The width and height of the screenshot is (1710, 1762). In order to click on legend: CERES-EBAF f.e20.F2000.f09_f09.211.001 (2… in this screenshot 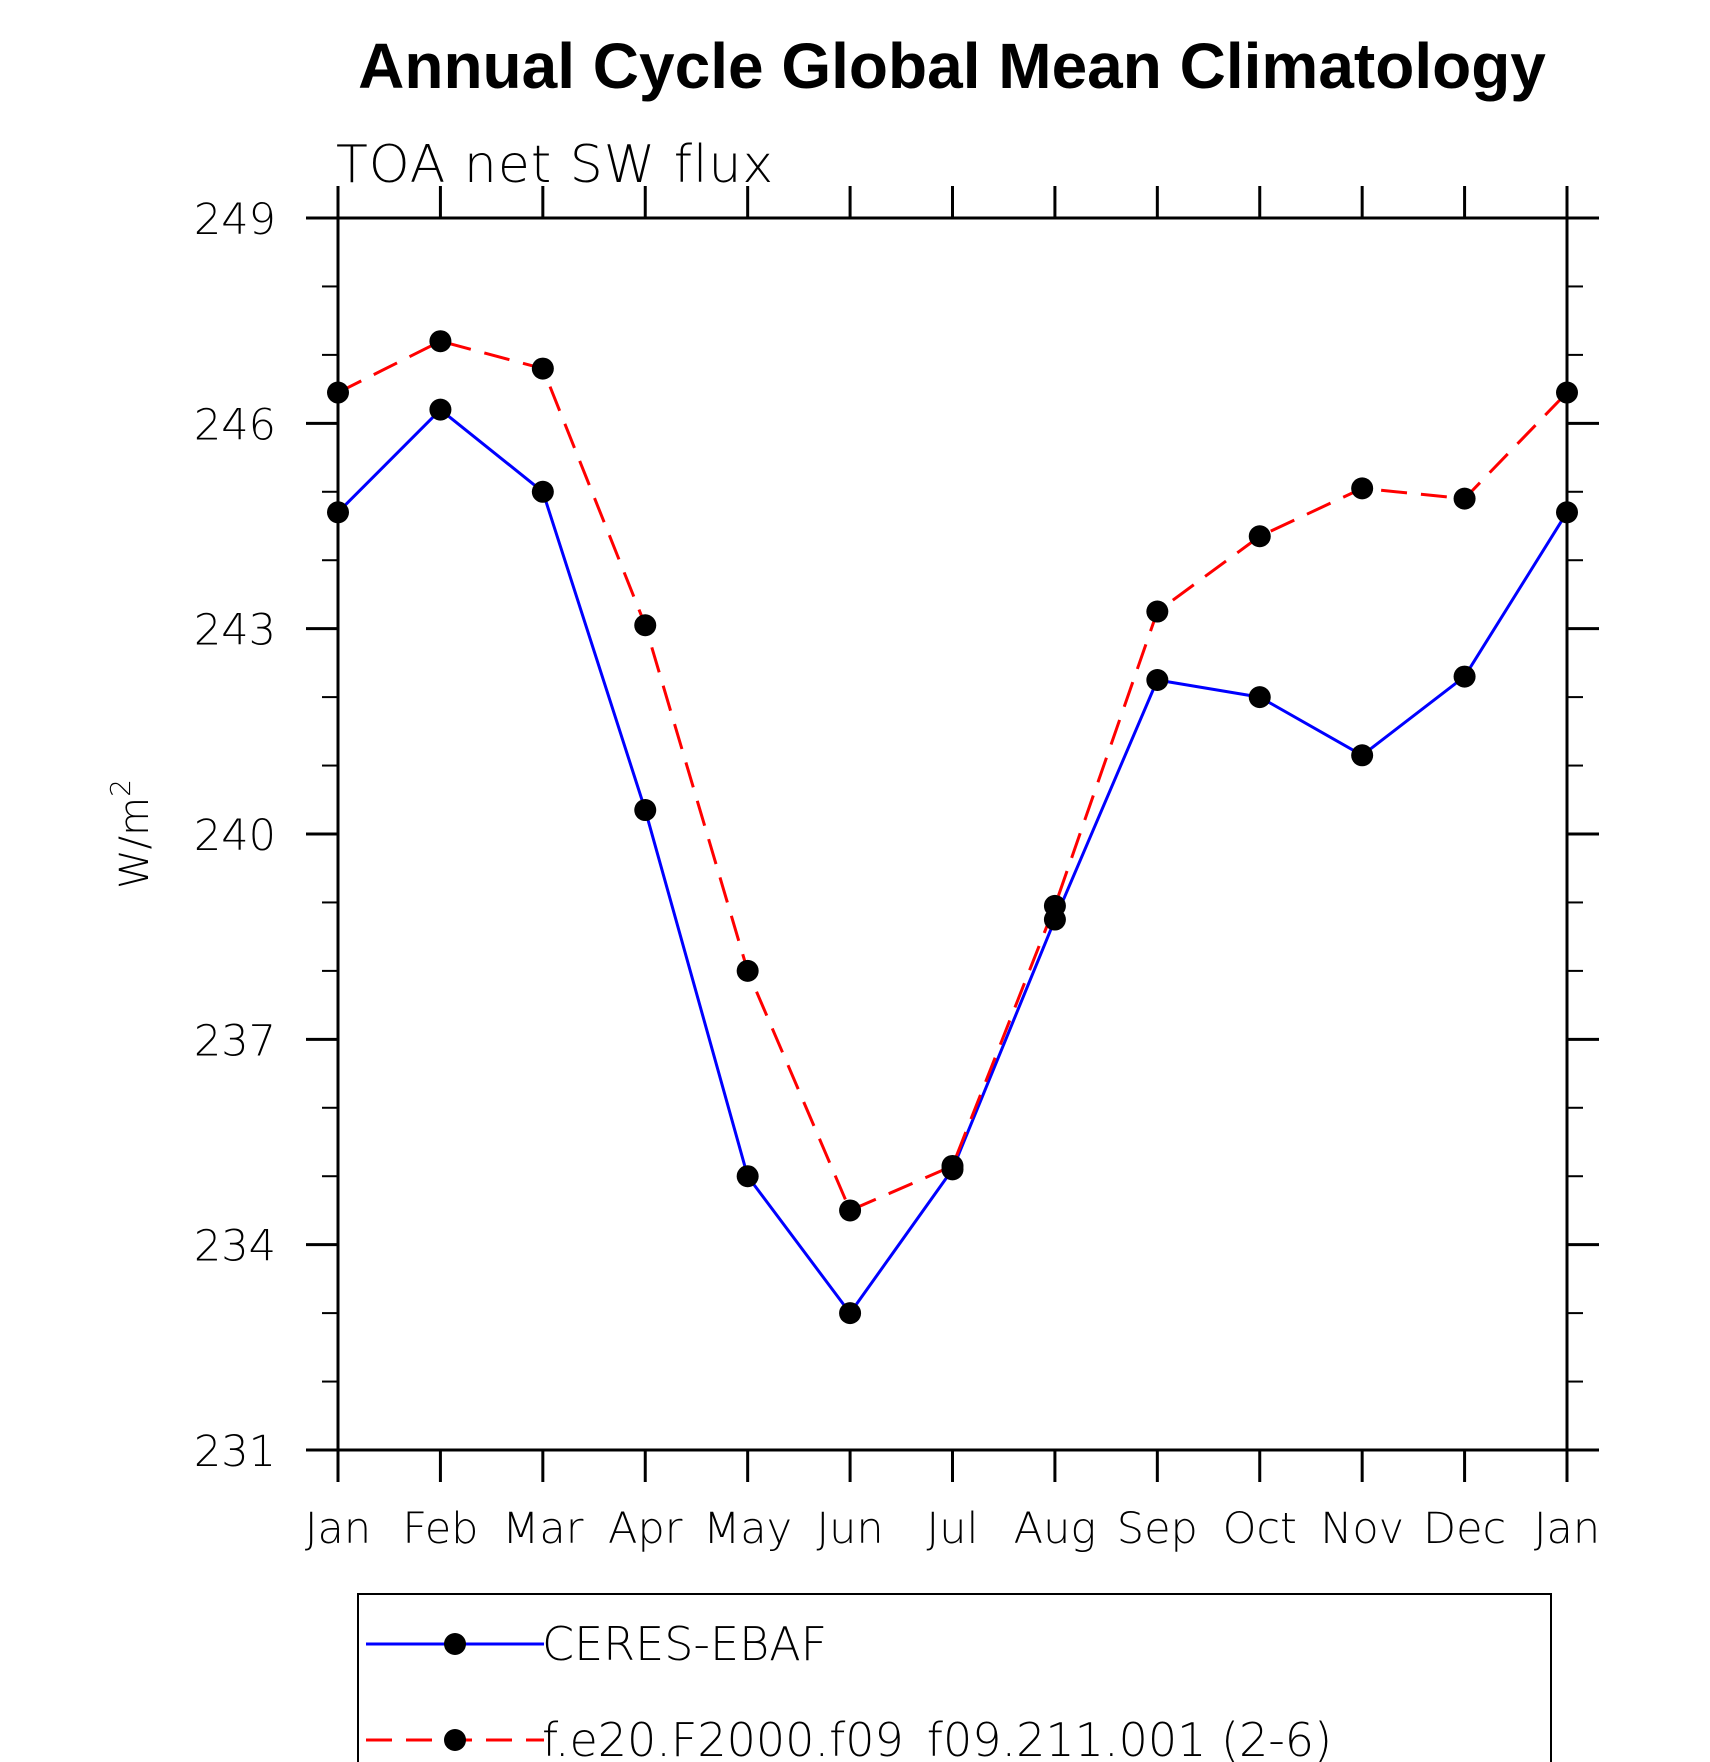, I will do `click(954, 1677)`.